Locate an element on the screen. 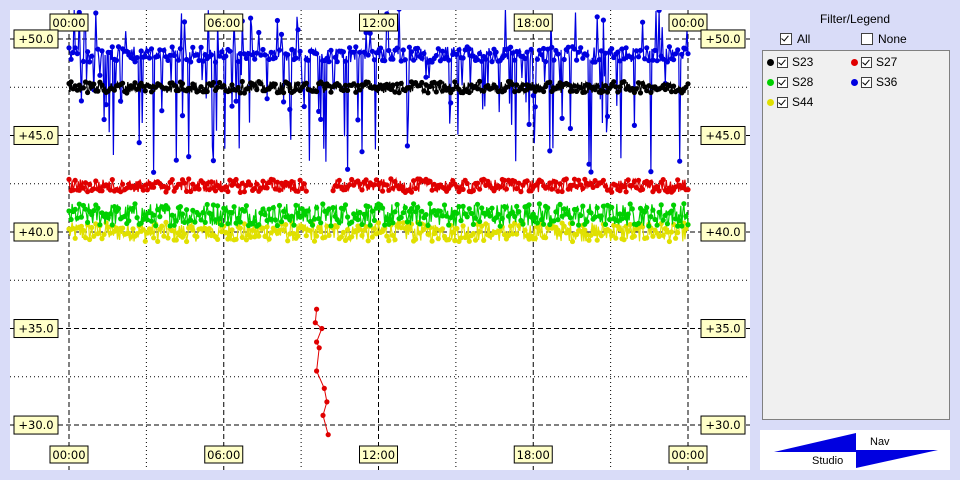  legend-item-s36: S36 is located at coordinates (874, 82).